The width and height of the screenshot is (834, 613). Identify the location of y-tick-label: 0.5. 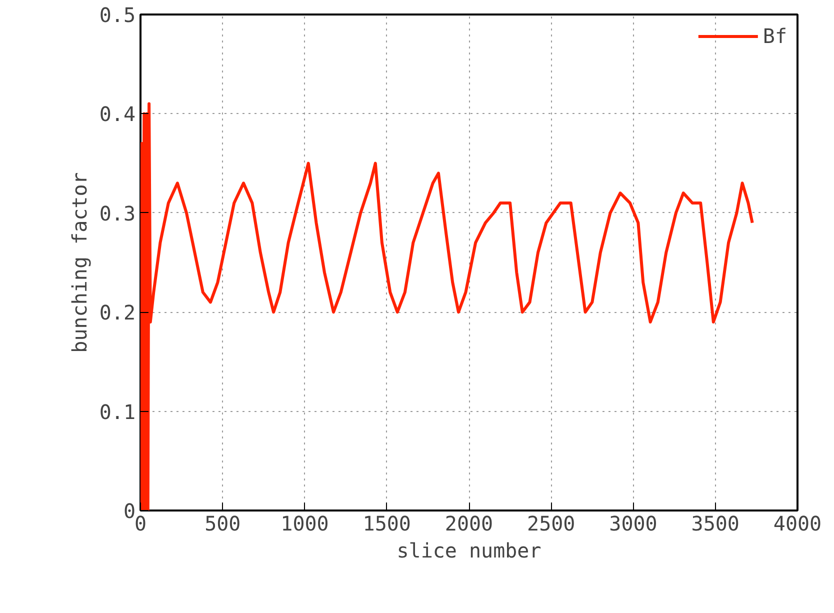
(117, 15).